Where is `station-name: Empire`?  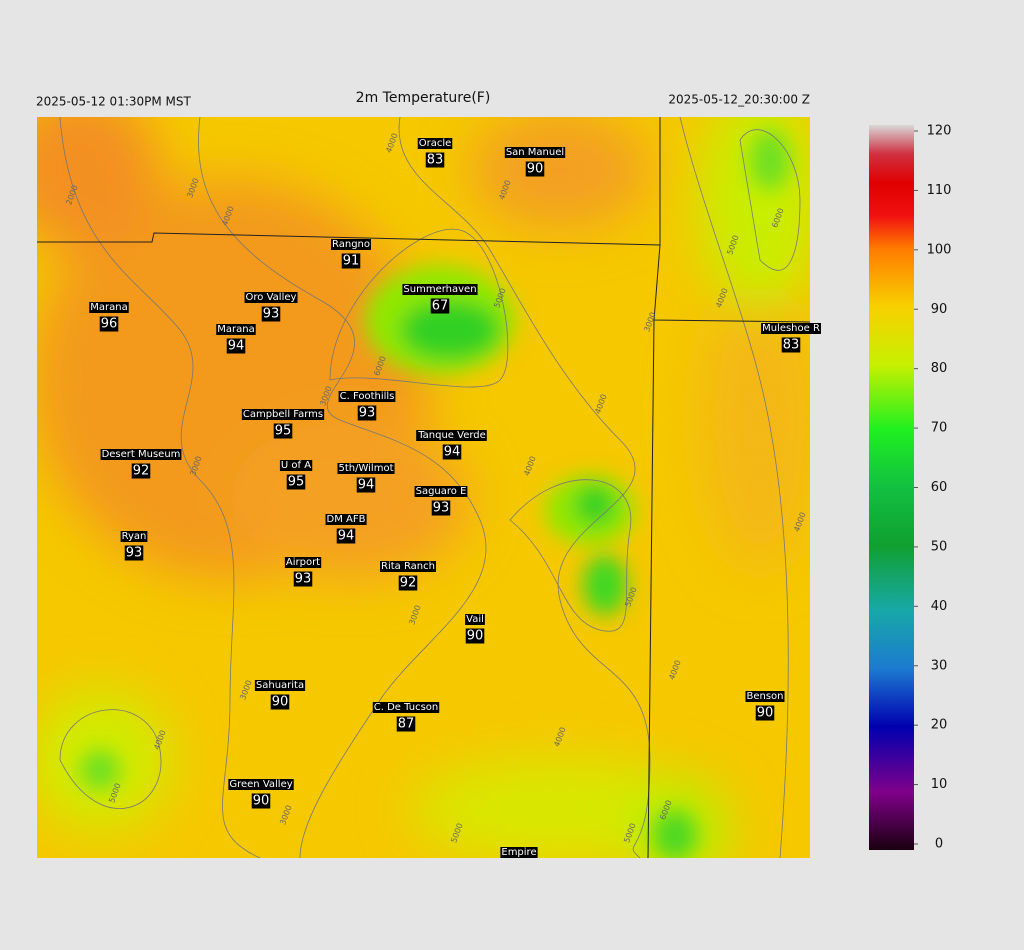 station-name: Empire is located at coordinates (518, 852).